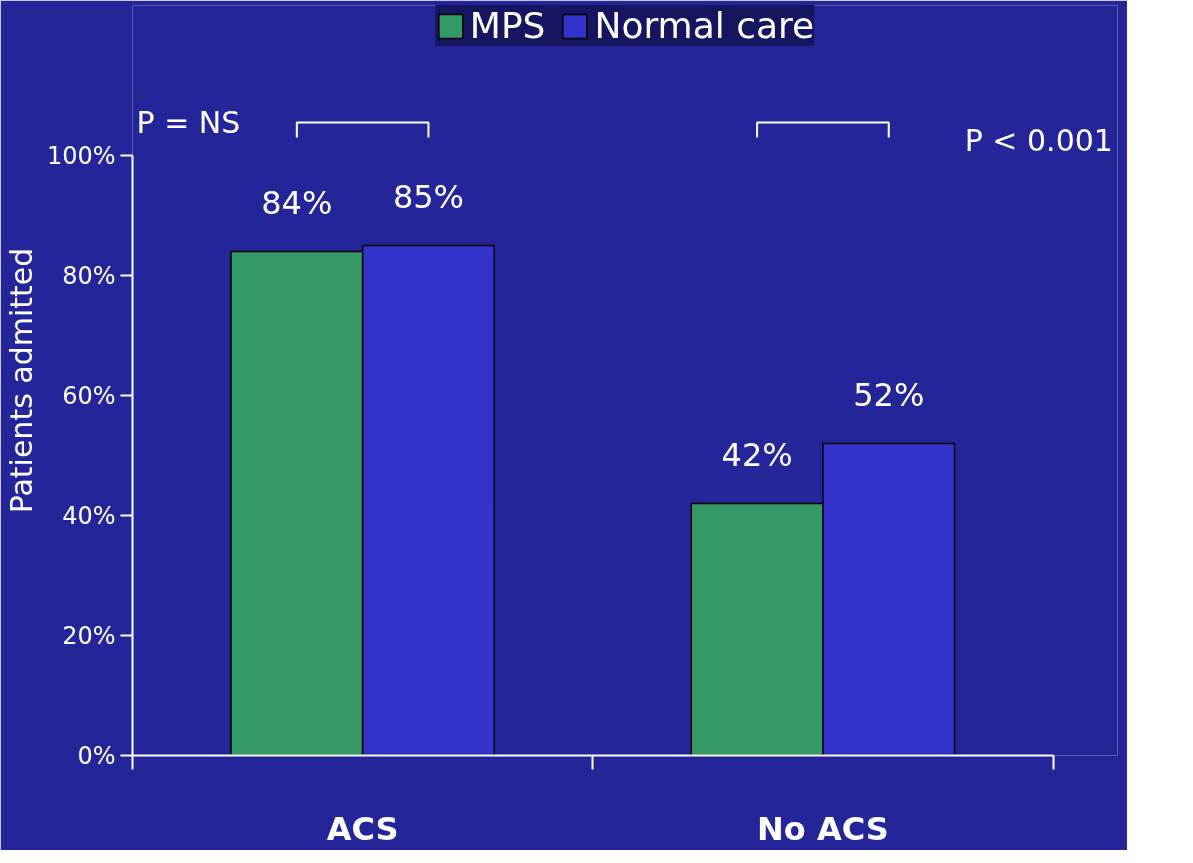  Describe the element at coordinates (704, 25) in the screenshot. I see `legend-label: Normal care` at that location.